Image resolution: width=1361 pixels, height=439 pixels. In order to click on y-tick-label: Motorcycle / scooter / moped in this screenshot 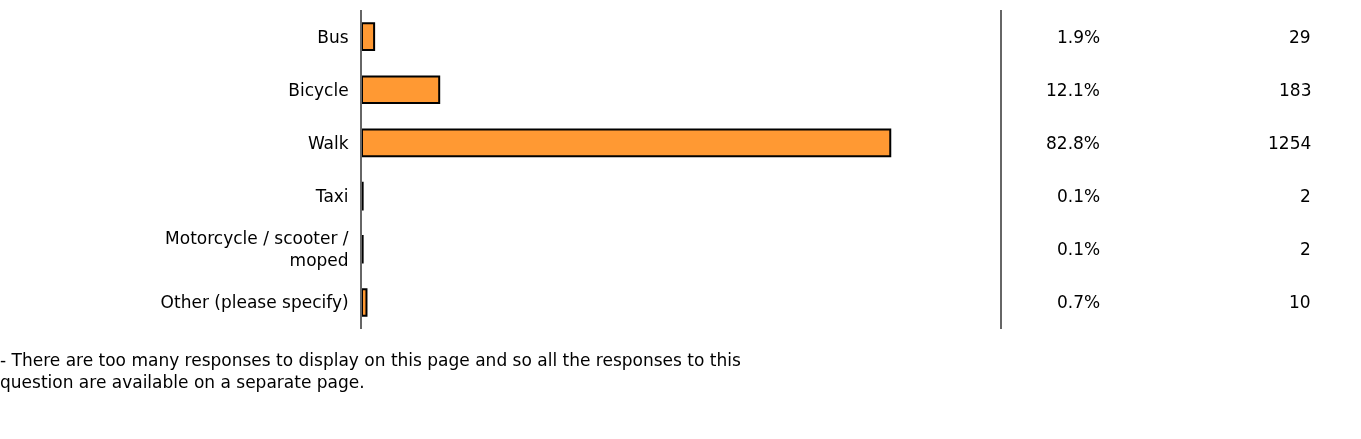, I will do `click(257, 249)`.